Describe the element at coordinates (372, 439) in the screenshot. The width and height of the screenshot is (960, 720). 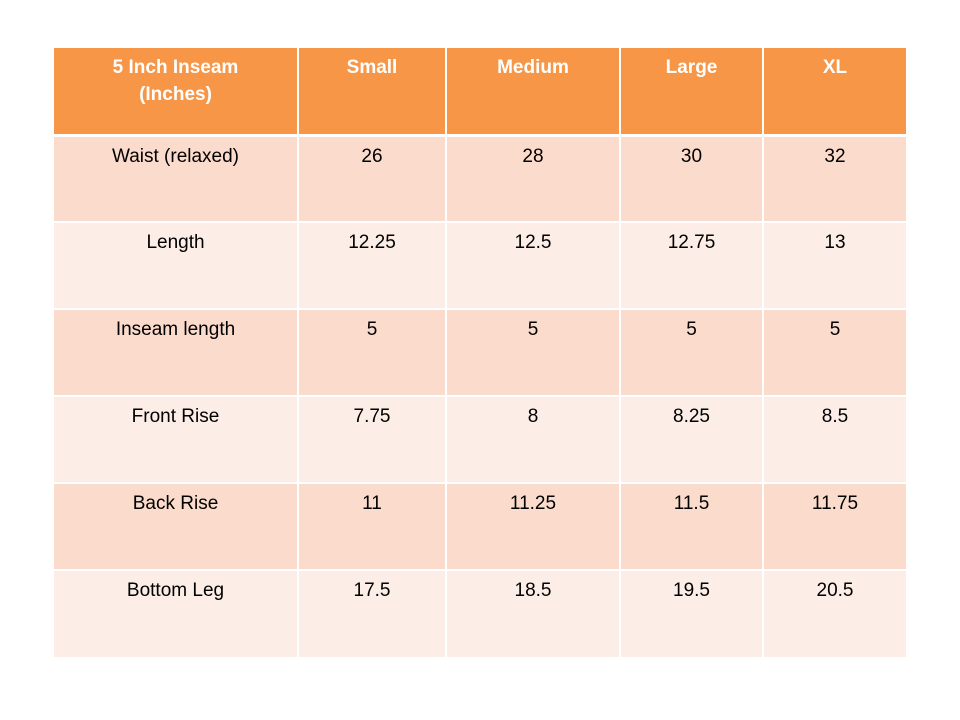
I see `cell-small: 7.75` at that location.